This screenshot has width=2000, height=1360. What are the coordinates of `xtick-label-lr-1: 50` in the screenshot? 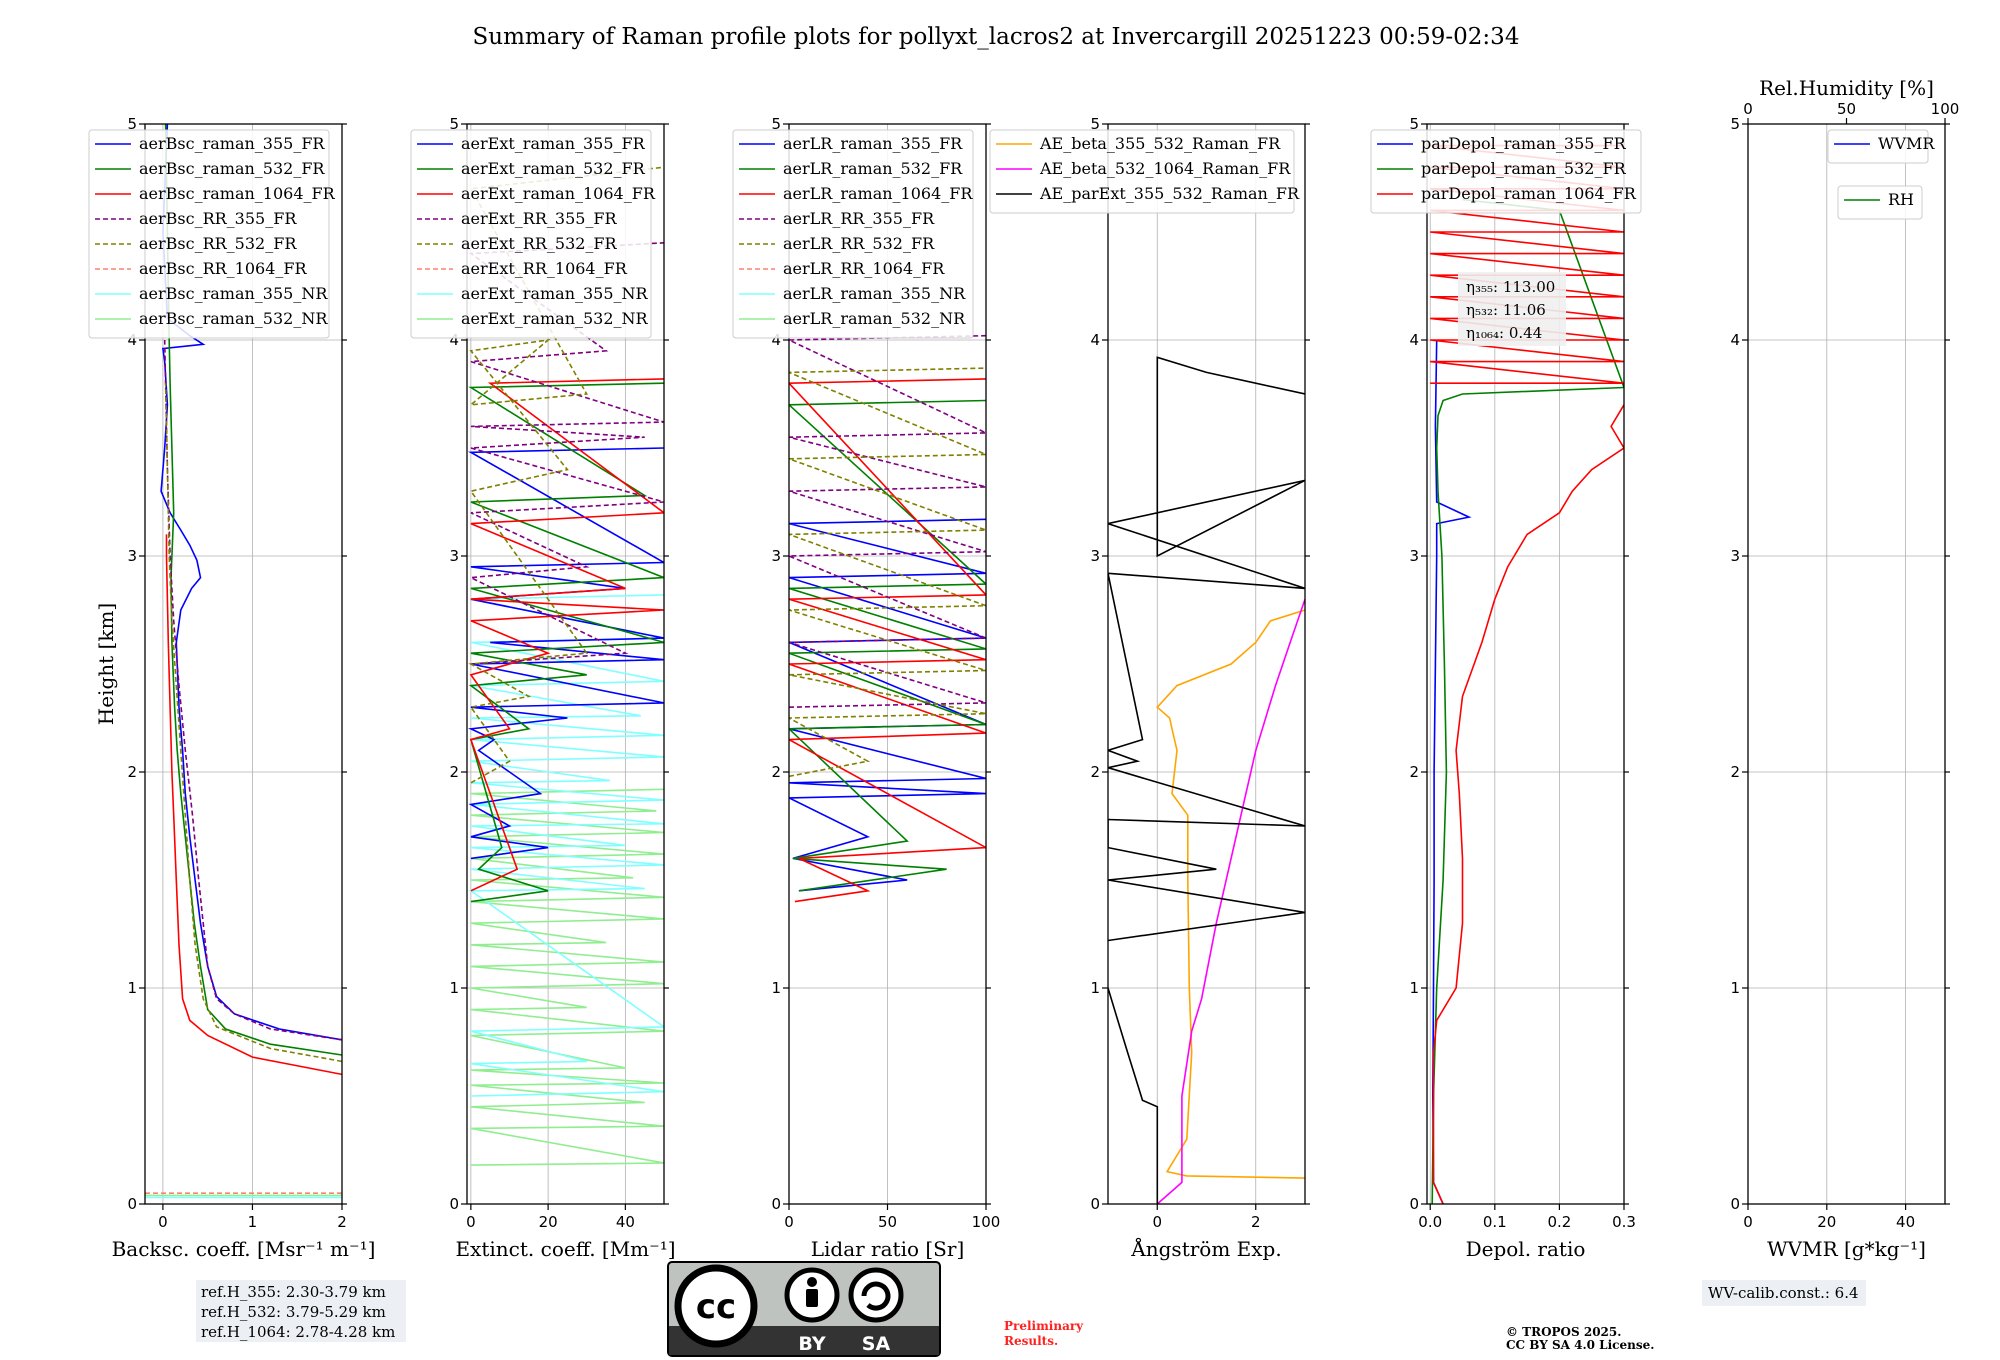 It's located at (887, 1222).